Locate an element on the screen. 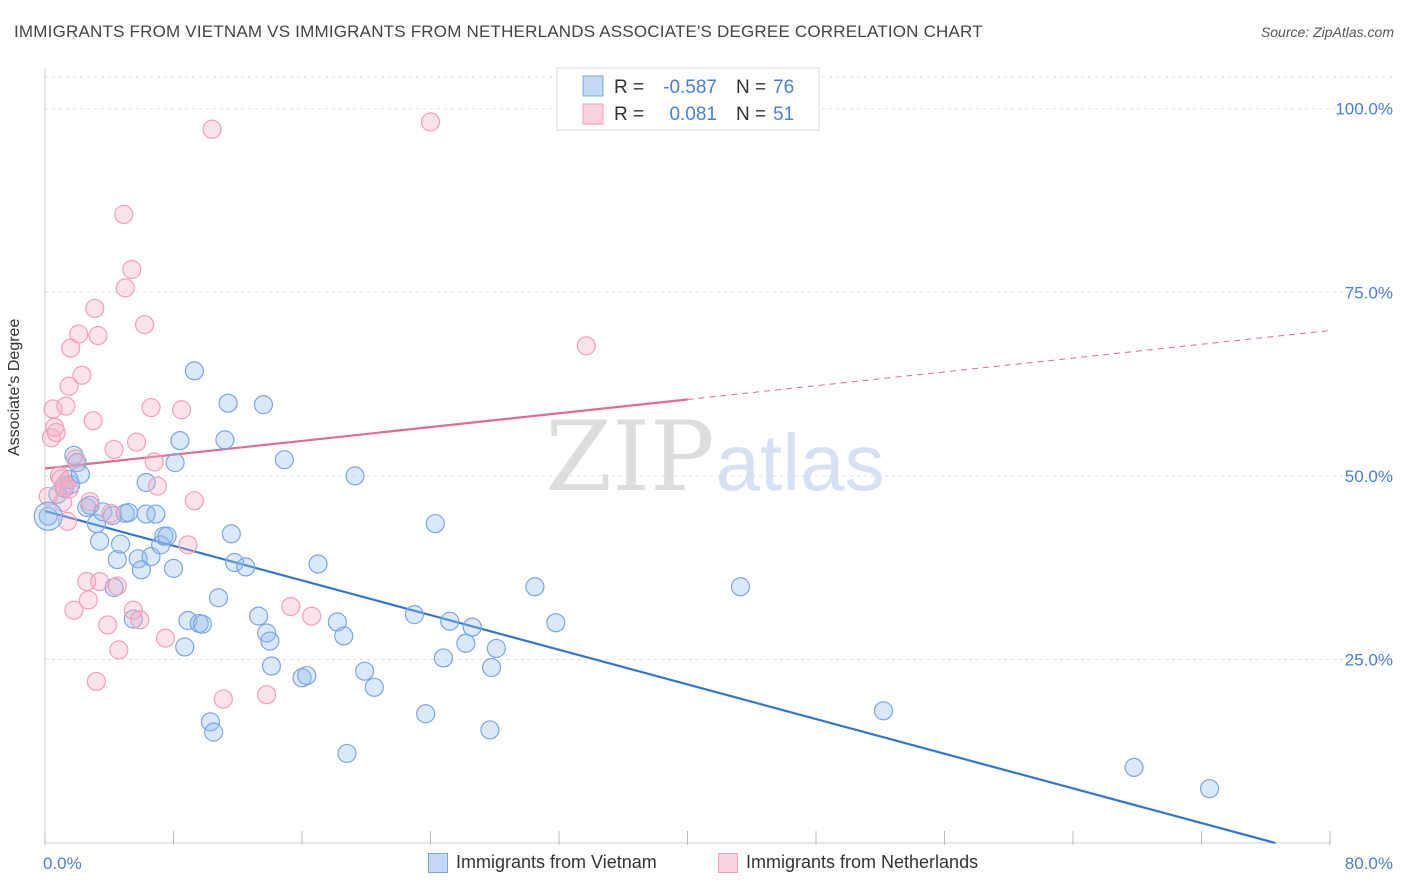 The image size is (1406, 892). stats-swatch-pink is located at coordinates (593, 114).